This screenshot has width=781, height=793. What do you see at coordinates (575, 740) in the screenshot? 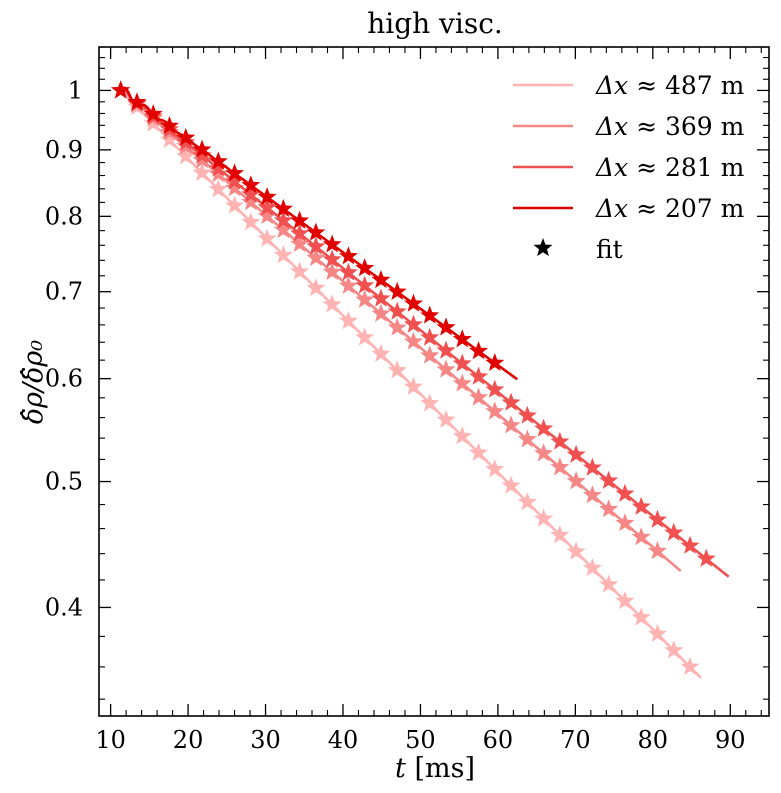
I see `x-tick-label: 70` at bounding box center [575, 740].